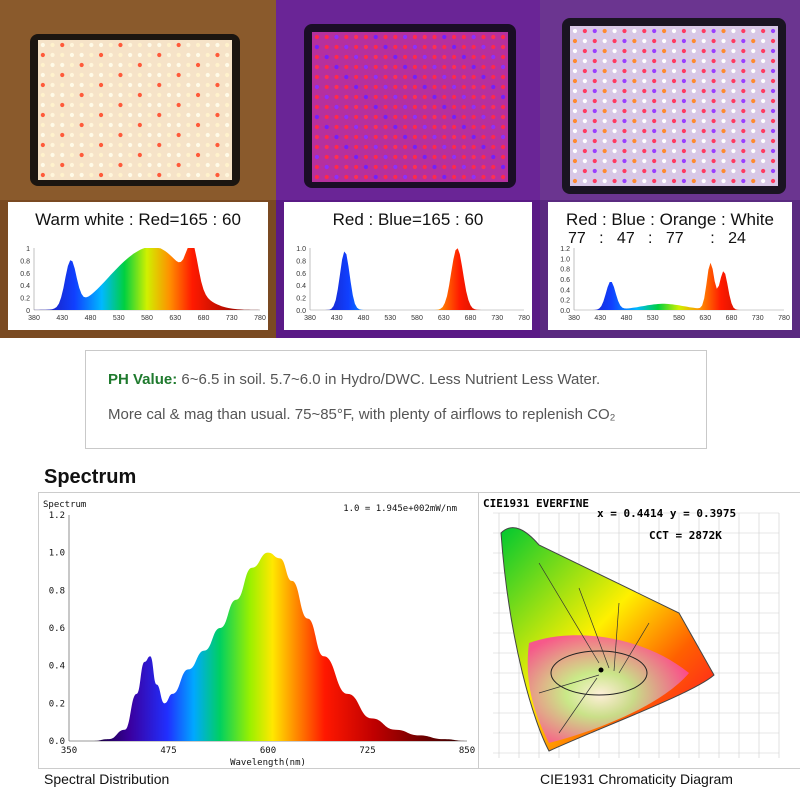  What do you see at coordinates (732, 318) in the screenshot?
I see `x-tick-label: 680` at bounding box center [732, 318].